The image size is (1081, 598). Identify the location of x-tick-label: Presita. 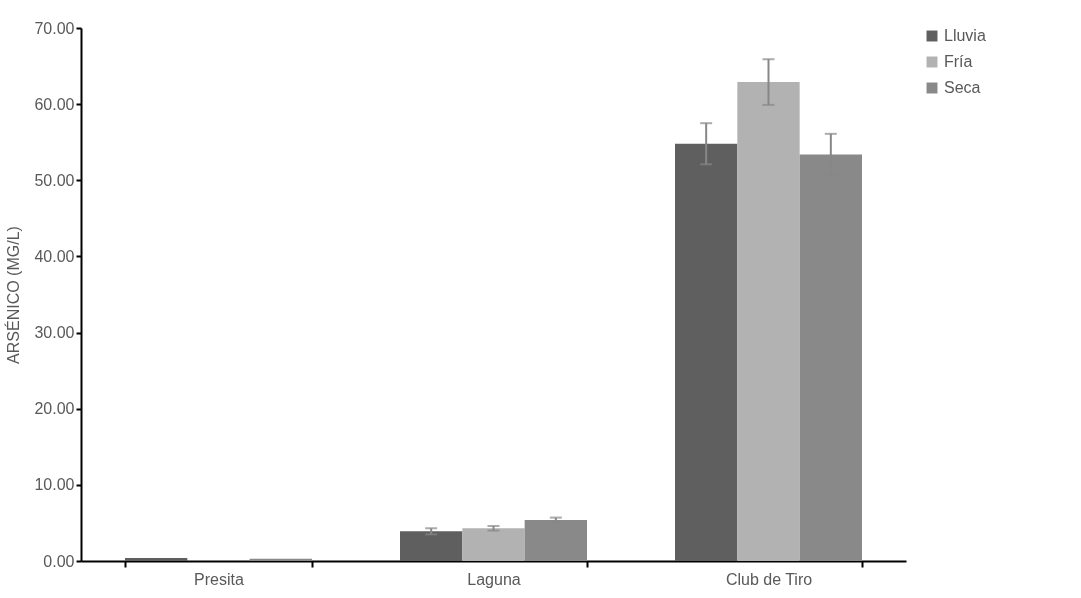
(219, 579).